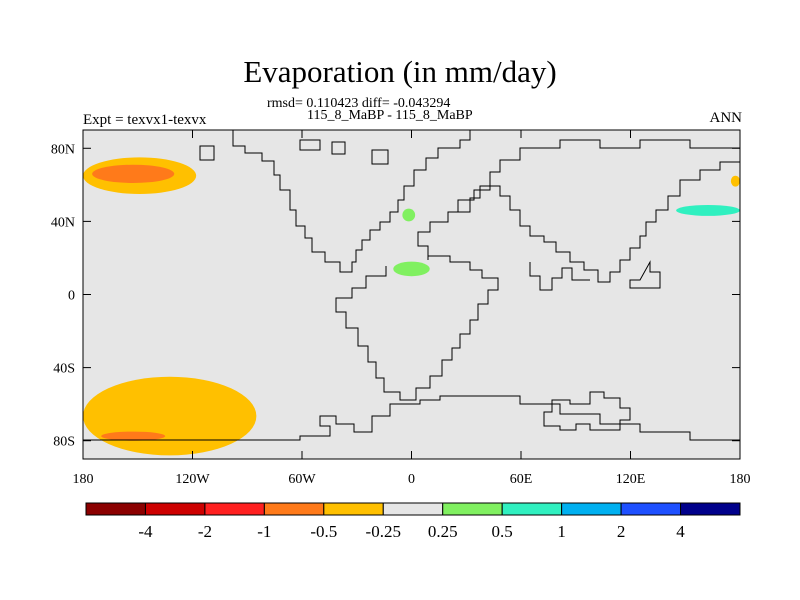 Image resolution: width=800 pixels, height=600 pixels. What do you see at coordinates (64, 369) in the screenshot?
I see `y-tick-label: 40S` at bounding box center [64, 369].